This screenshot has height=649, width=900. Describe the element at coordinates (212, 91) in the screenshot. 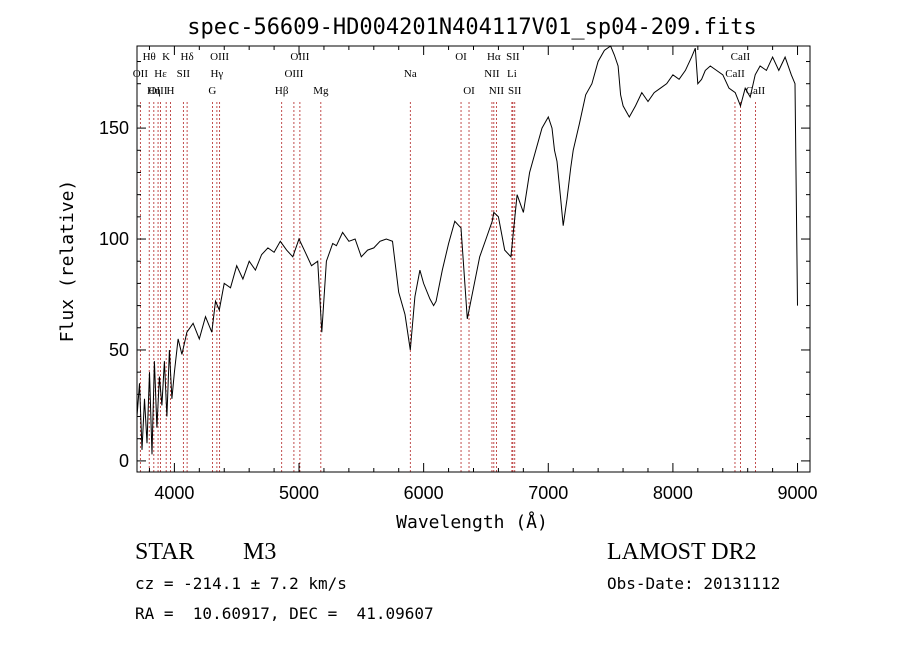

I see `line-marker-label: G` at that location.